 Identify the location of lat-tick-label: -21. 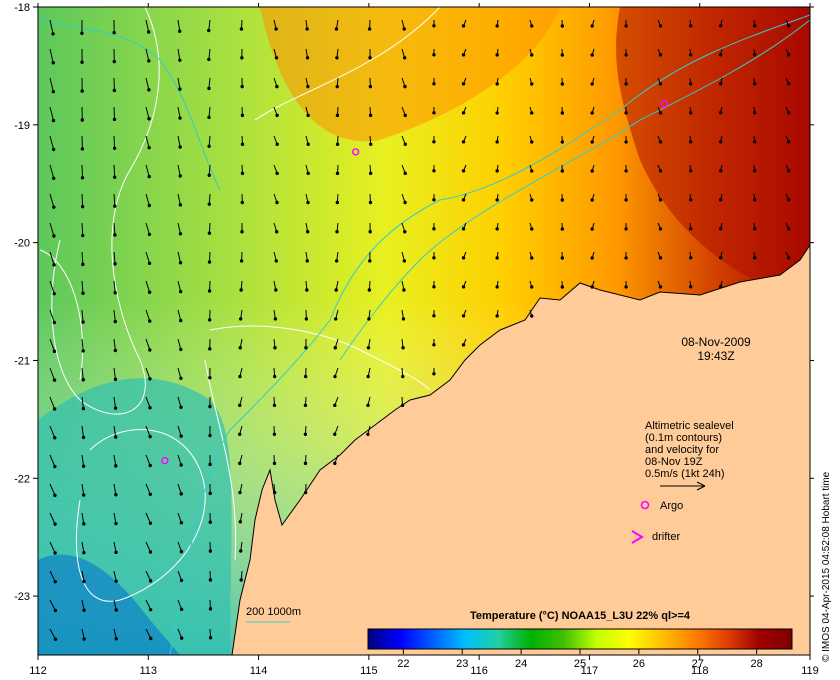
(22, 361).